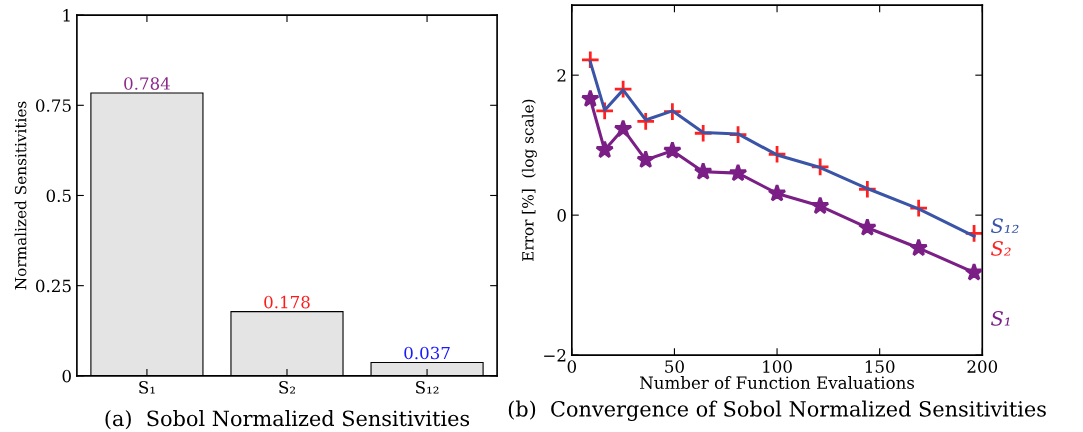 The width and height of the screenshot is (1083, 432). Describe the element at coordinates (287, 302) in the screenshot. I see `data-label: 0.178` at that location.